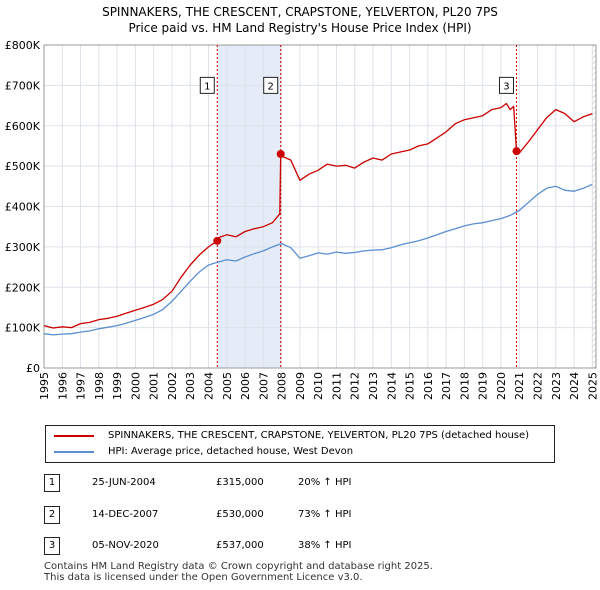 This screenshot has width=600, height=590. Describe the element at coordinates (325, 545) in the screenshot. I see `sale-hpi-change: 38% ↑ HPI` at that location.